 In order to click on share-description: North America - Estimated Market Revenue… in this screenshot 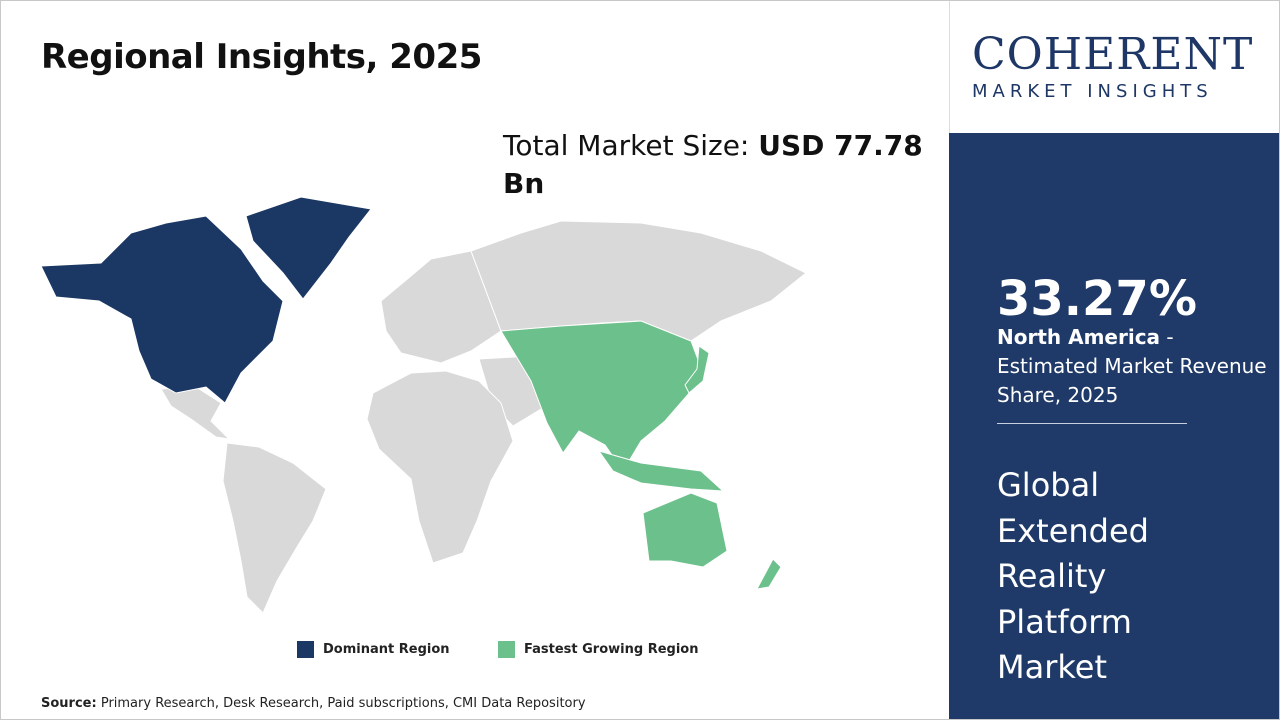, I will do `click(1137, 366)`.